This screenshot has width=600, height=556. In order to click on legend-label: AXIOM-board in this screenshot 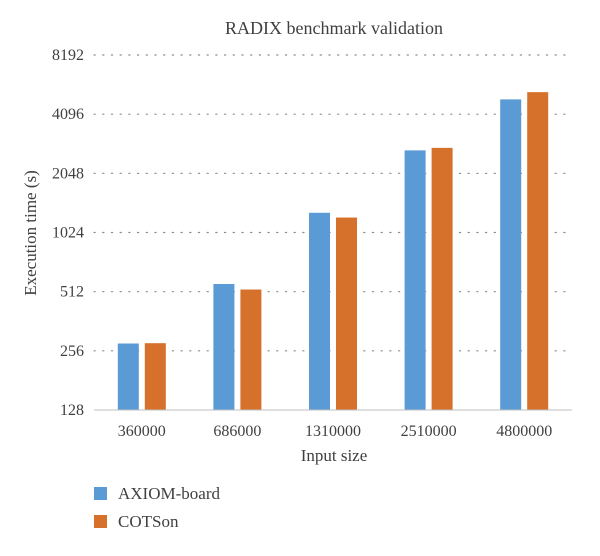, I will do `click(169, 493)`.